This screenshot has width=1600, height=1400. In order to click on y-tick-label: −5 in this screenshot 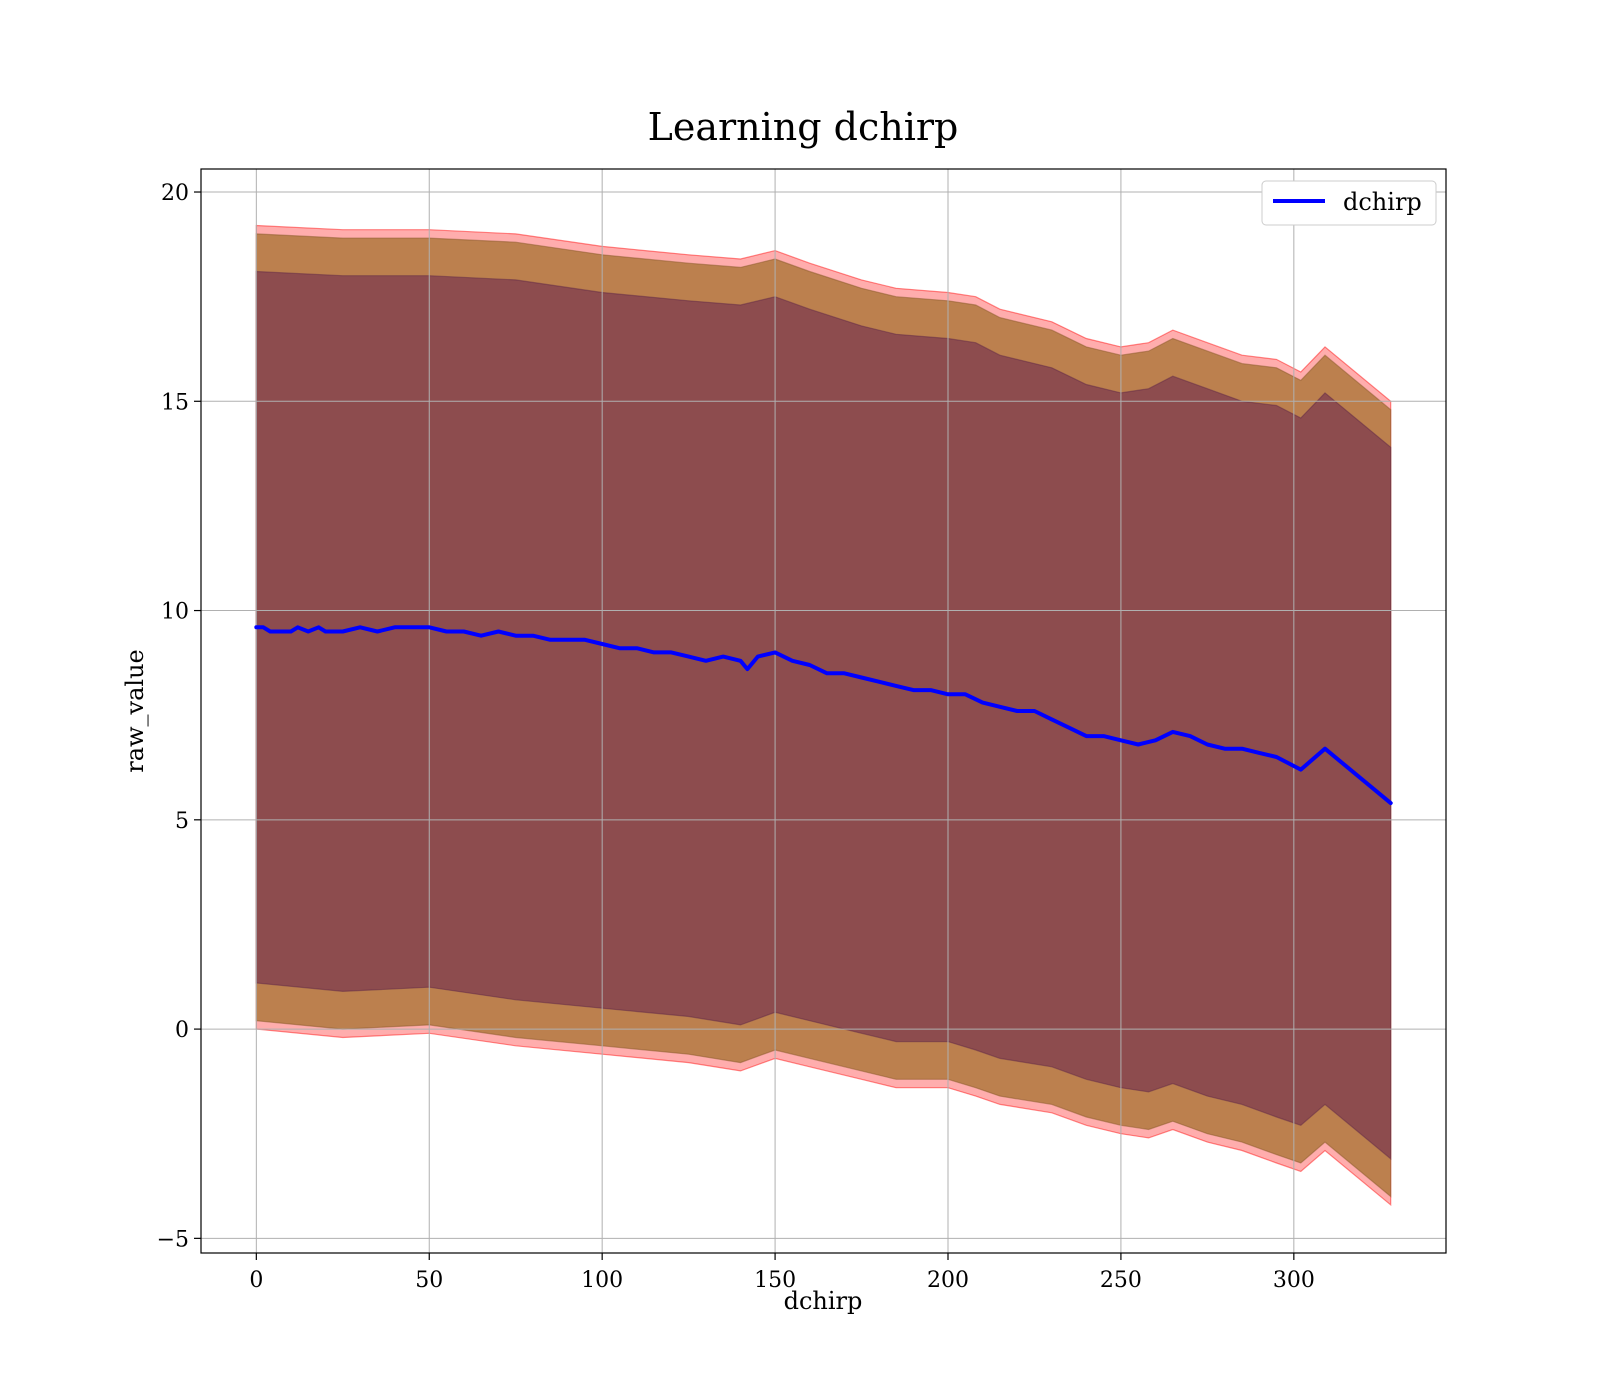, I will do `click(173, 1239)`.